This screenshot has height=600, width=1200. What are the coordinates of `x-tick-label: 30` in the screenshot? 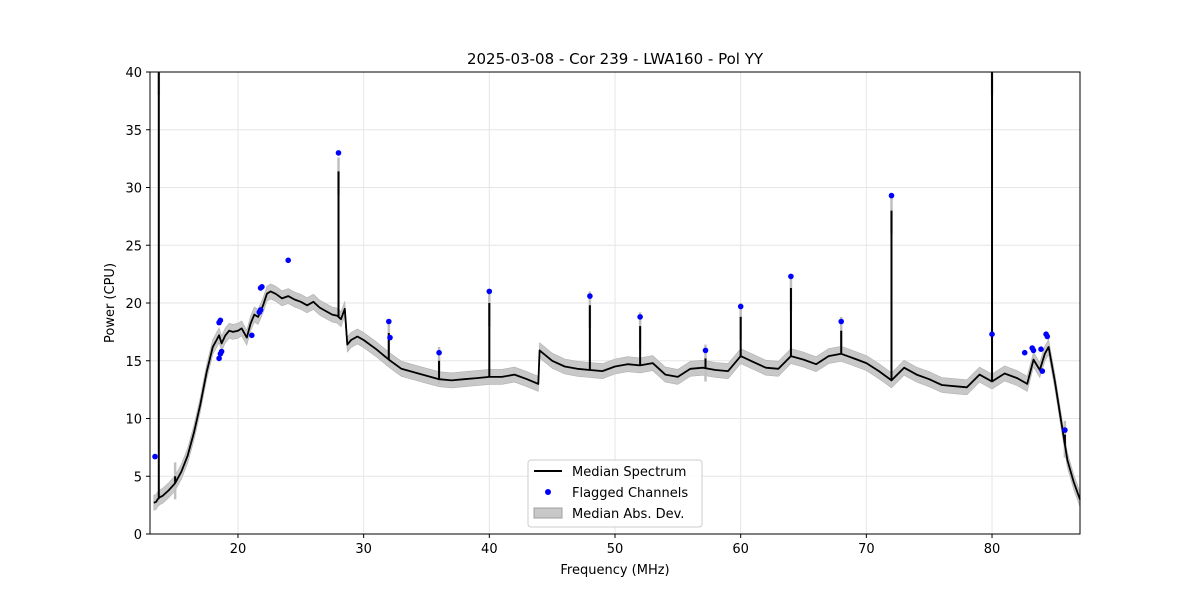 It's located at (363, 549).